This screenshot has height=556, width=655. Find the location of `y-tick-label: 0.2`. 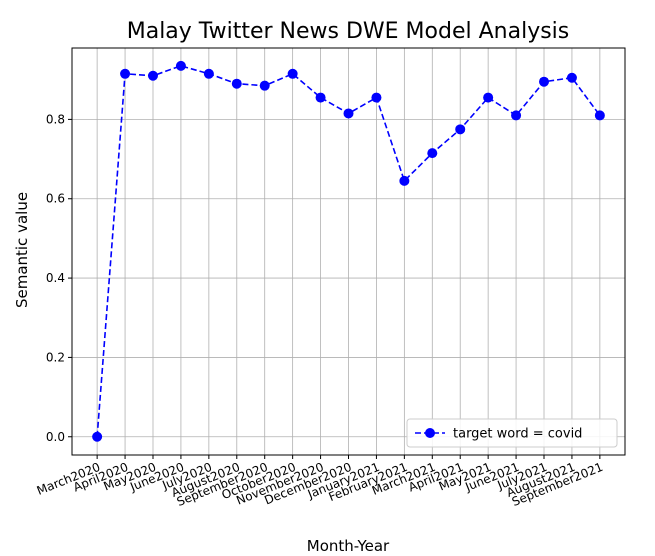

y-tick-label: 0.2 is located at coordinates (55, 357).